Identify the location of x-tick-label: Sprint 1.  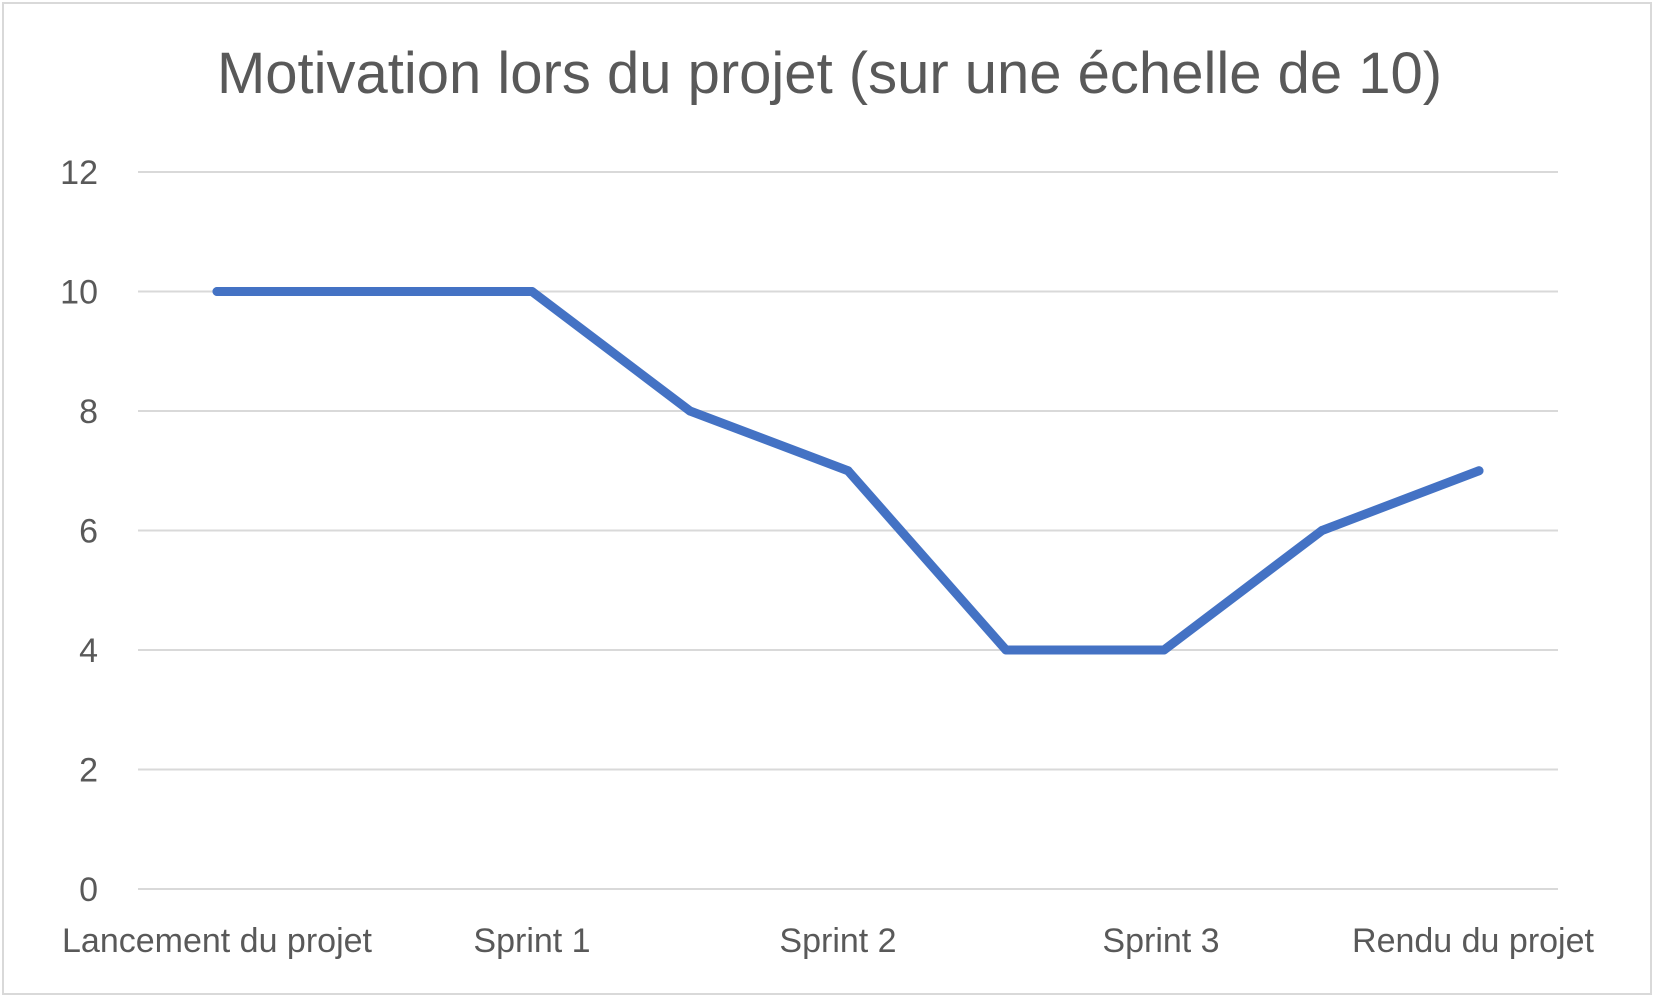
(531, 941).